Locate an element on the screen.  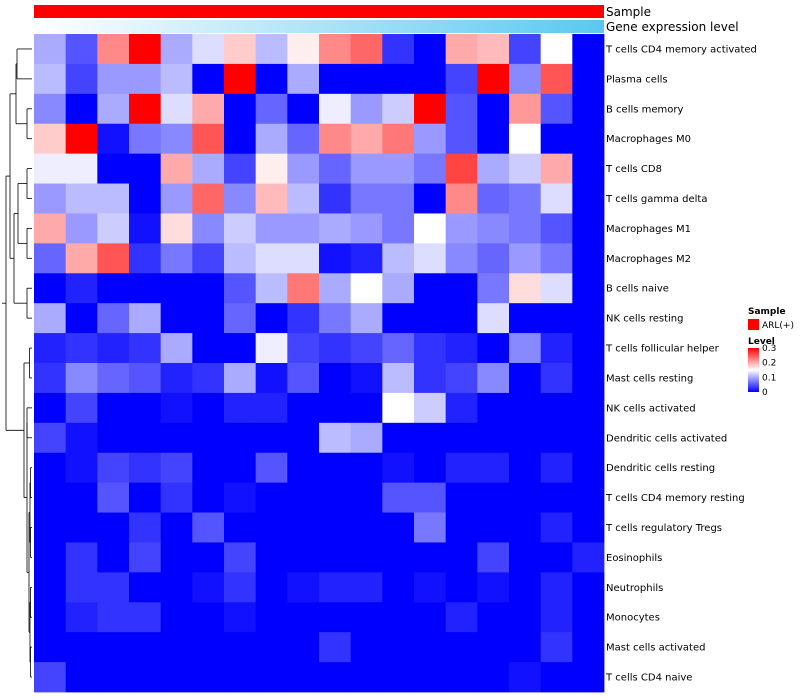
row-label: Macrophages M2 is located at coordinates (648, 259).